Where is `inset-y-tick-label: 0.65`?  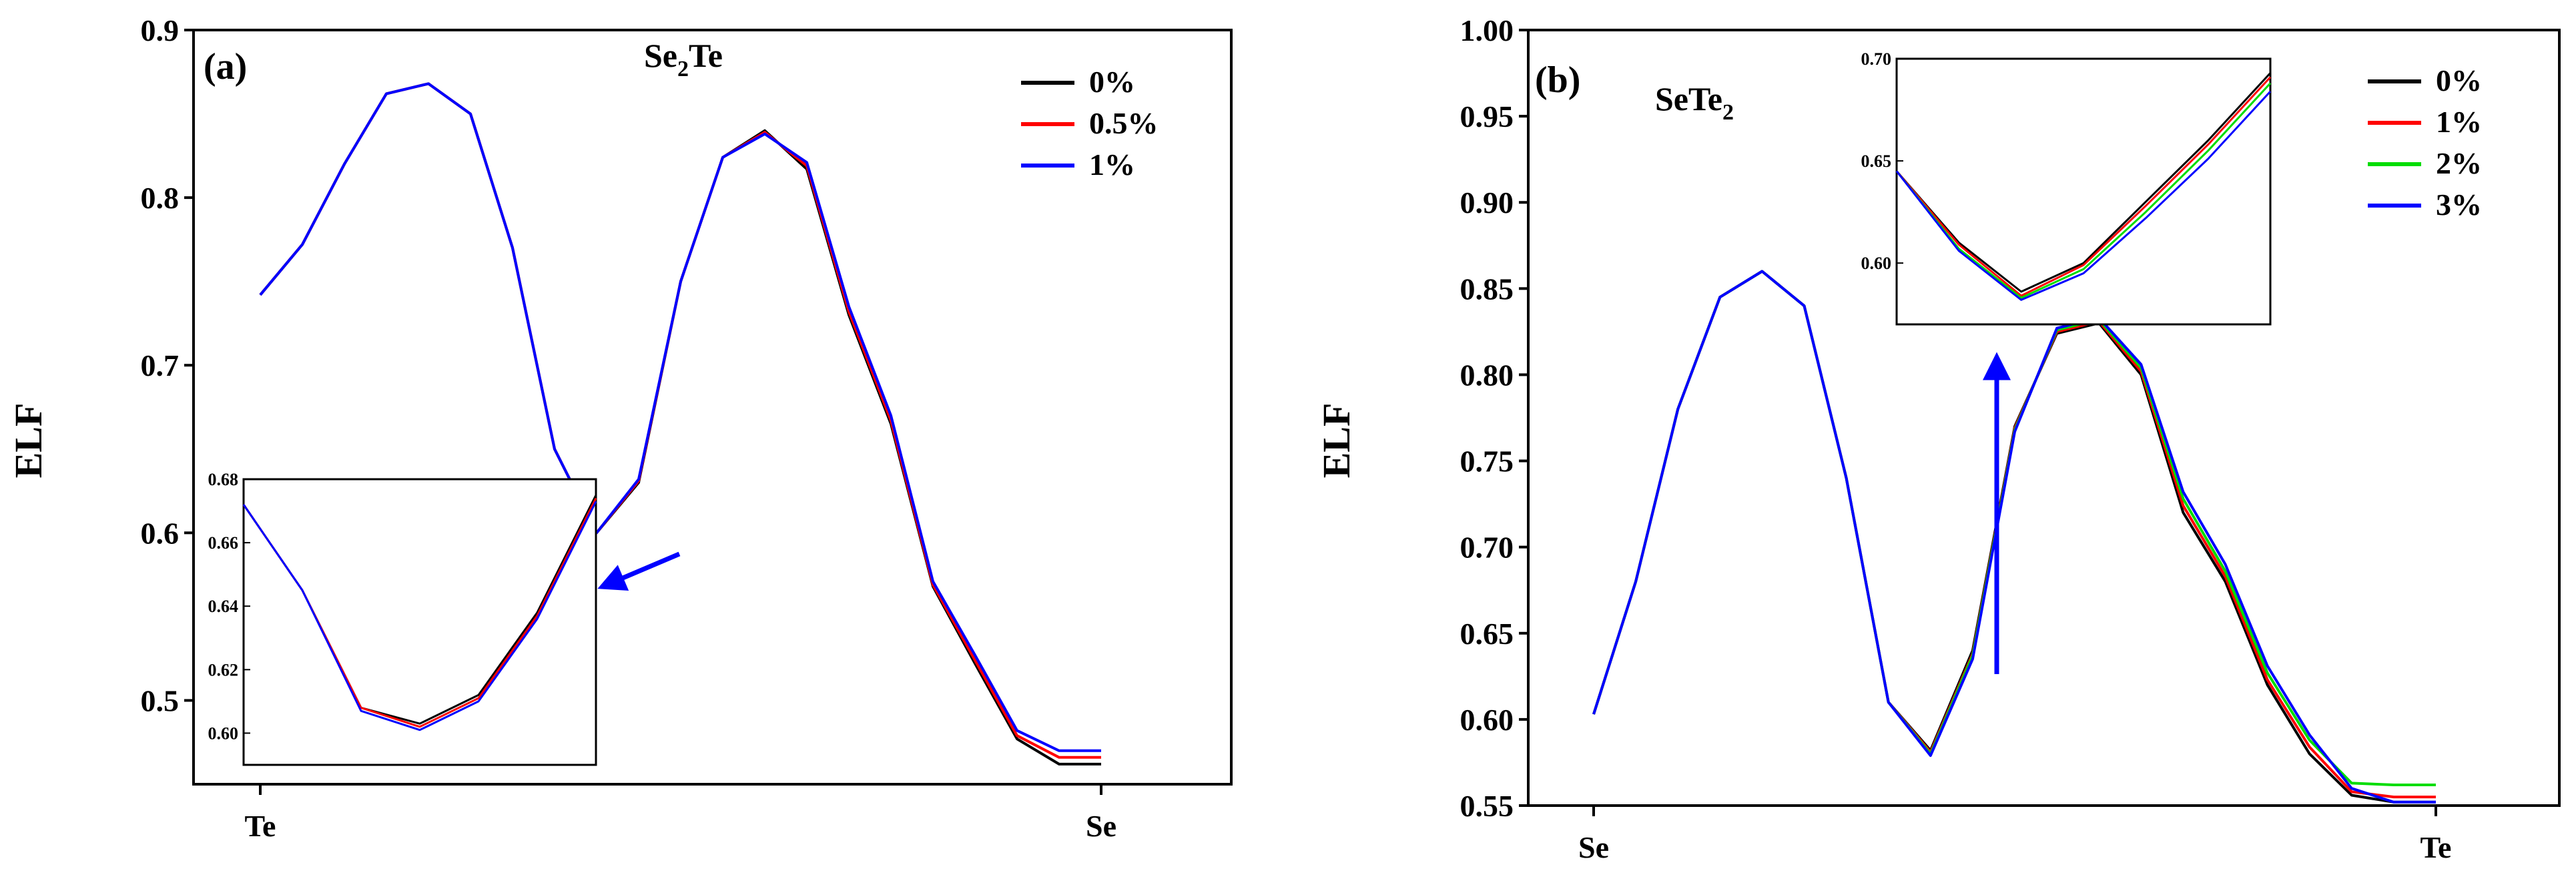
inset-y-tick-label: 0.65 is located at coordinates (1876, 161).